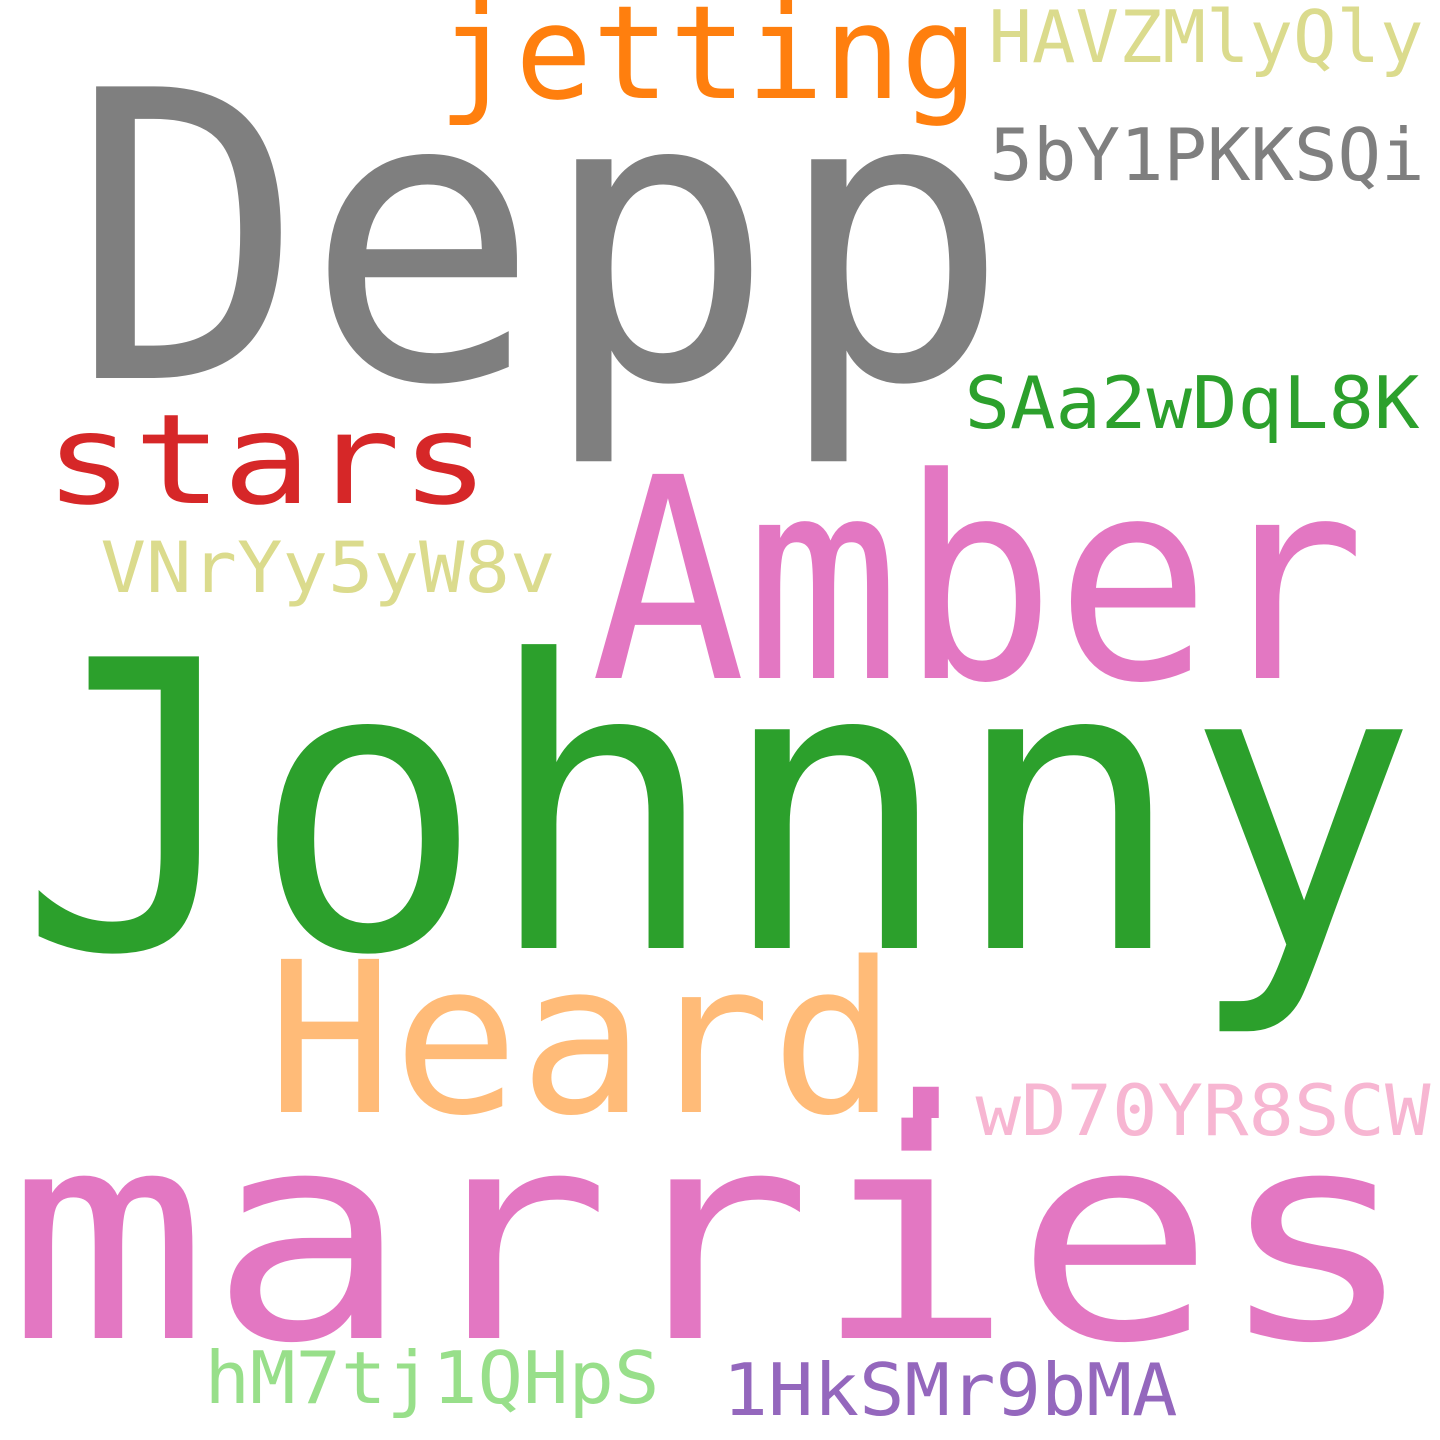 The image size is (1440, 1440). I want to click on word-saa2wdql8k: SAa2wDqL8K, so click(1193, 403).